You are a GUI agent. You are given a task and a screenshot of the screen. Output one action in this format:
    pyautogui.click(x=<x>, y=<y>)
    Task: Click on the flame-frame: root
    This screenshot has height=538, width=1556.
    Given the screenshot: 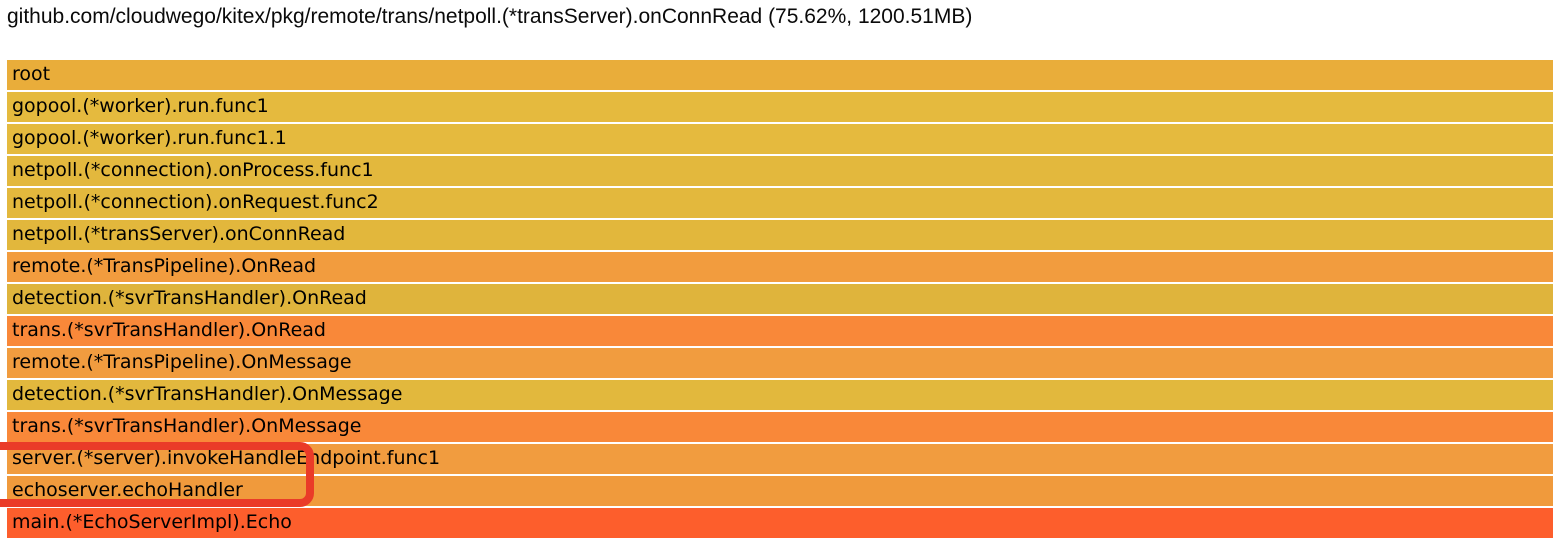 What is the action you would take?
    pyautogui.click(x=780, y=75)
    